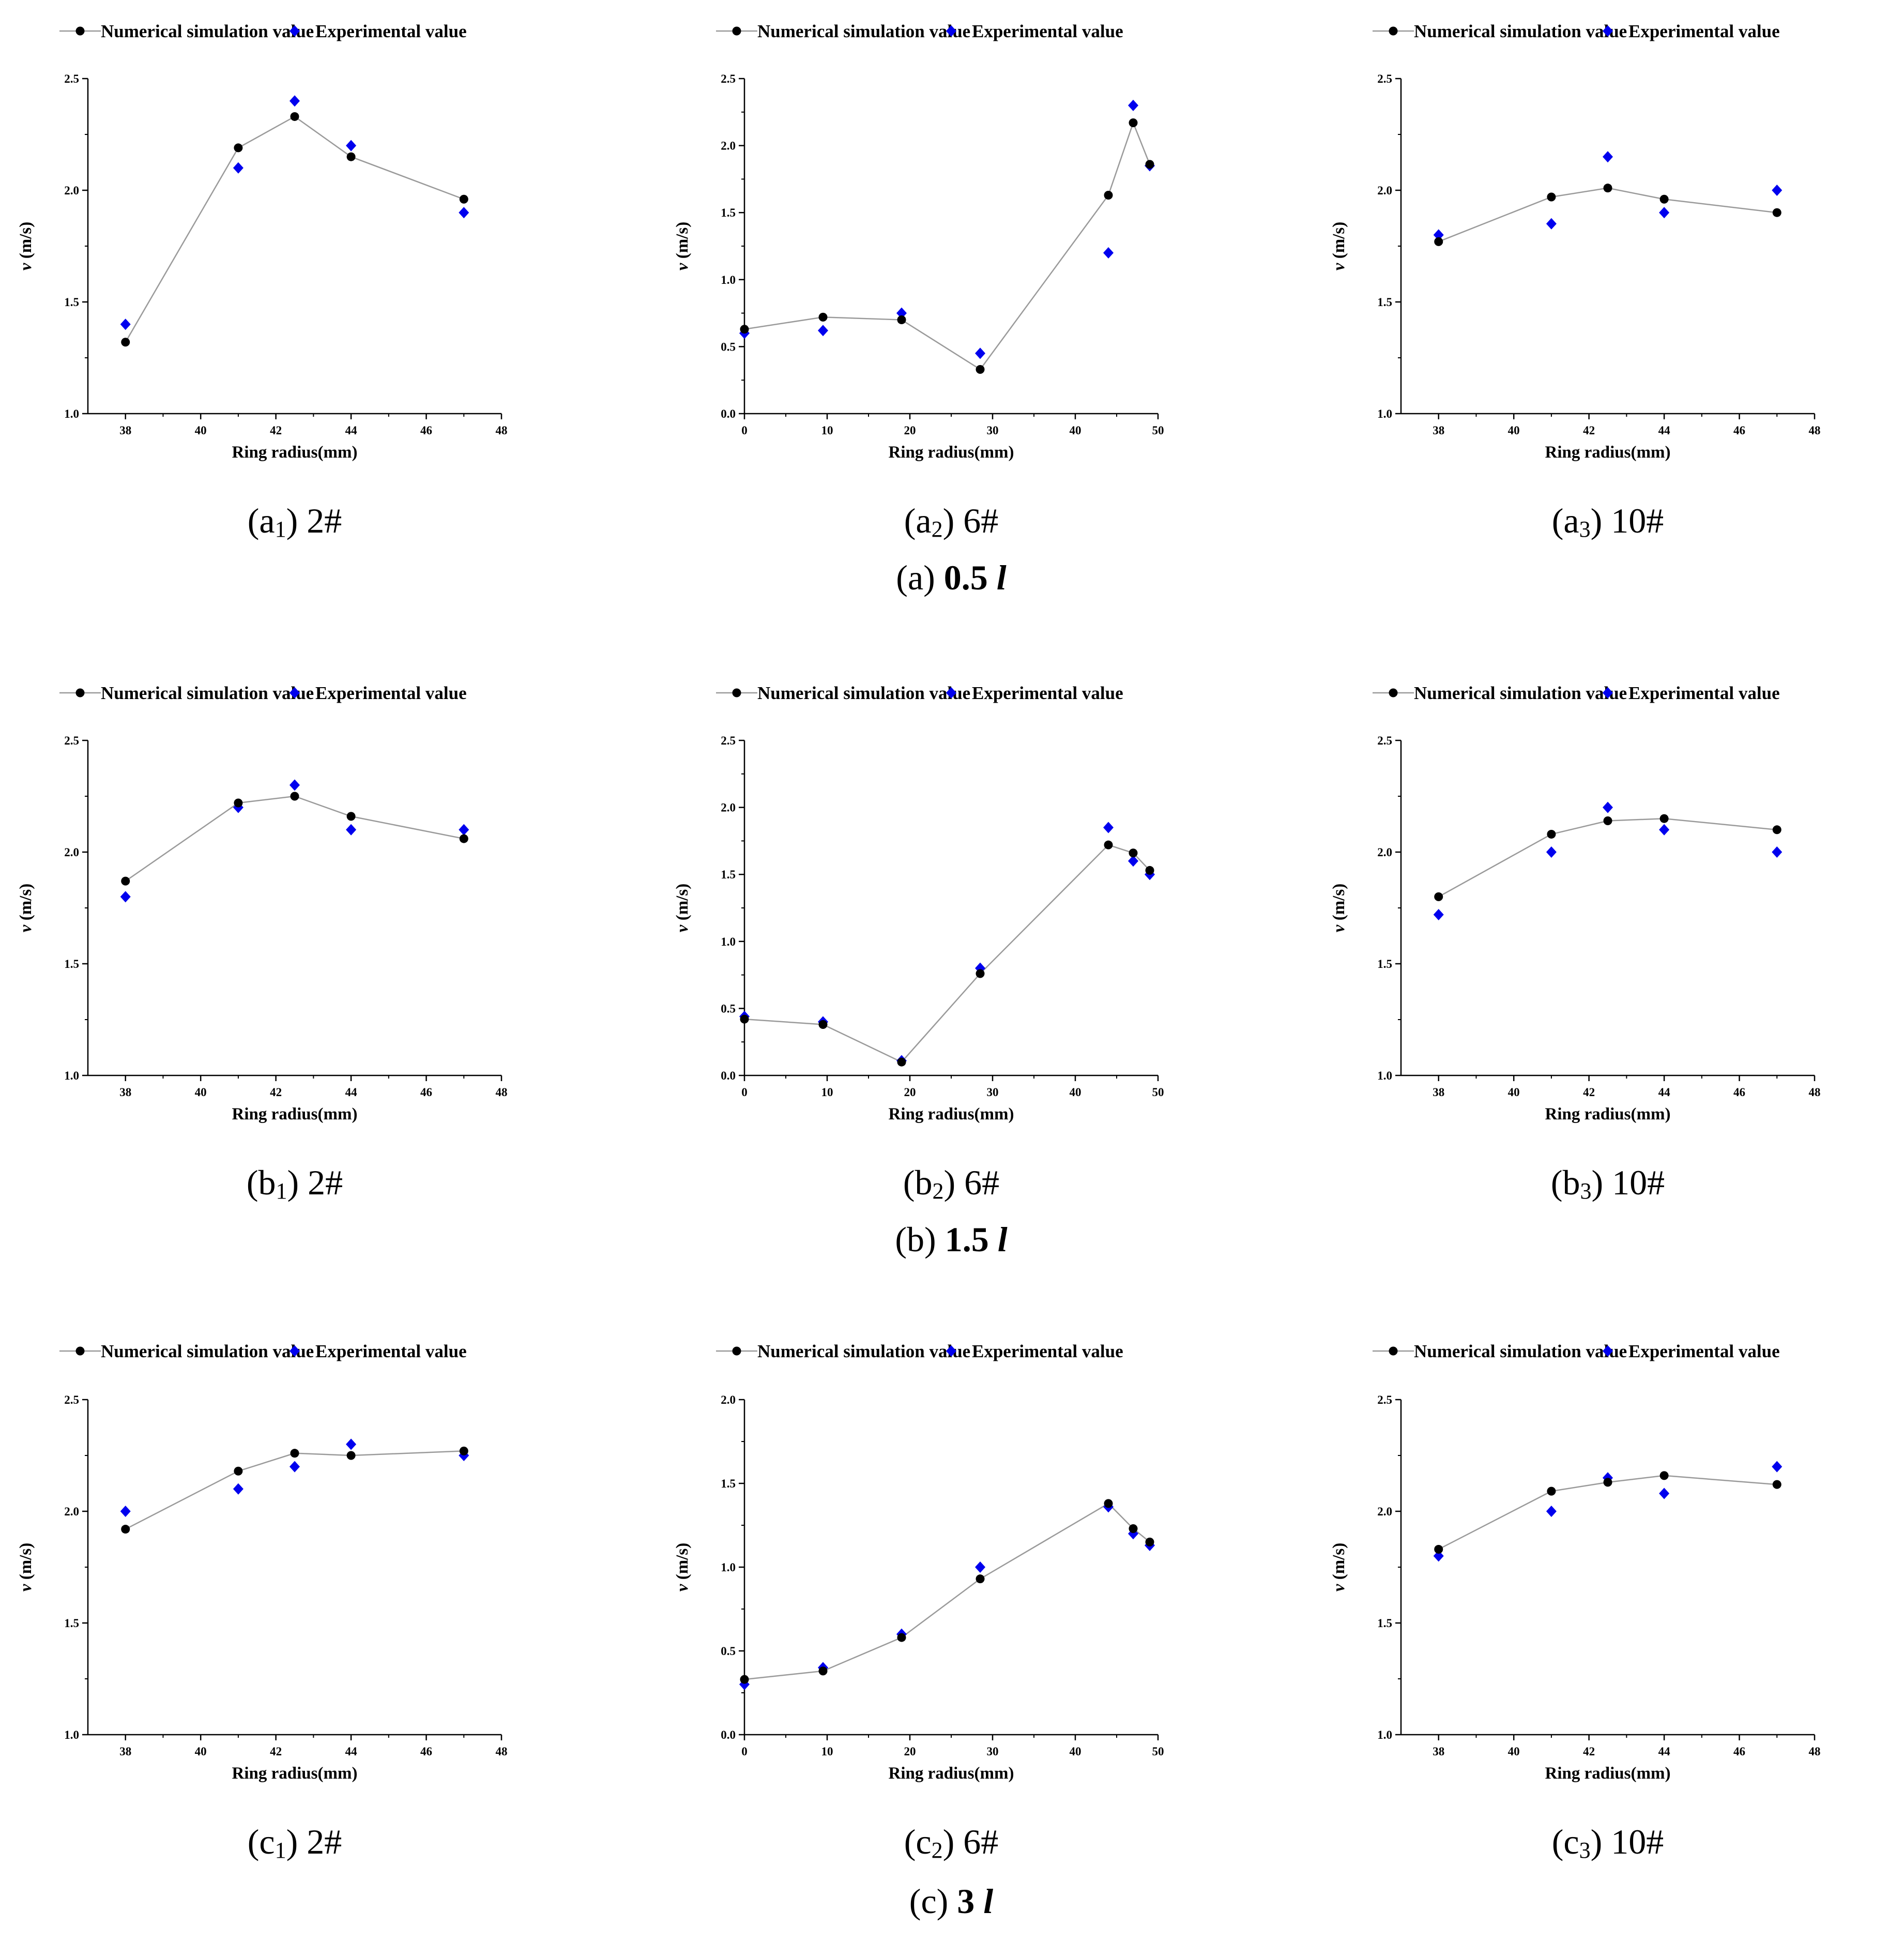 The width and height of the screenshot is (1904, 1942). I want to click on group-caption-value: 1.5, so click(967, 1240).